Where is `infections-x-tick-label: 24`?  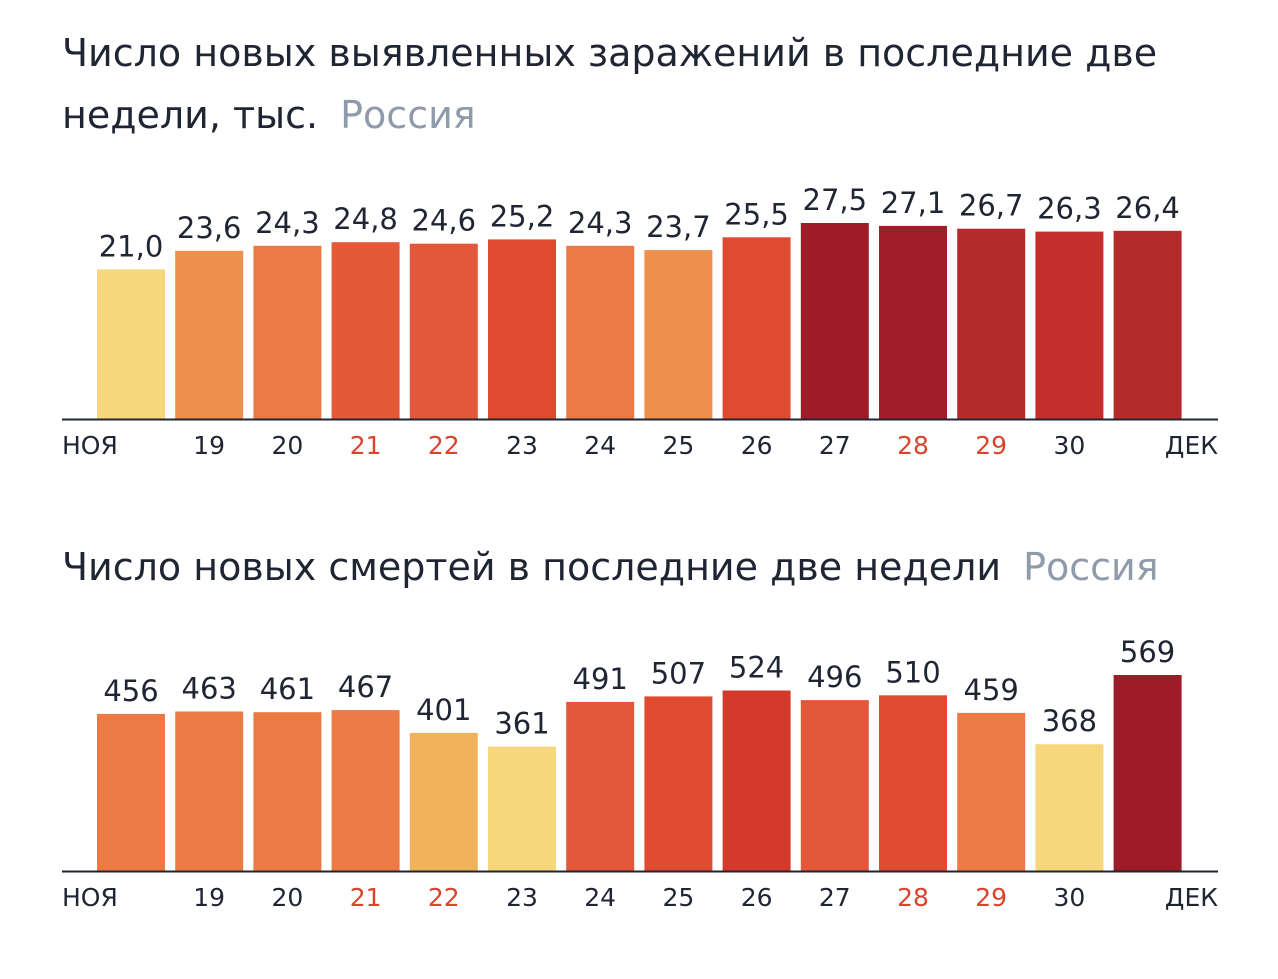
infections-x-tick-label: 24 is located at coordinates (600, 445).